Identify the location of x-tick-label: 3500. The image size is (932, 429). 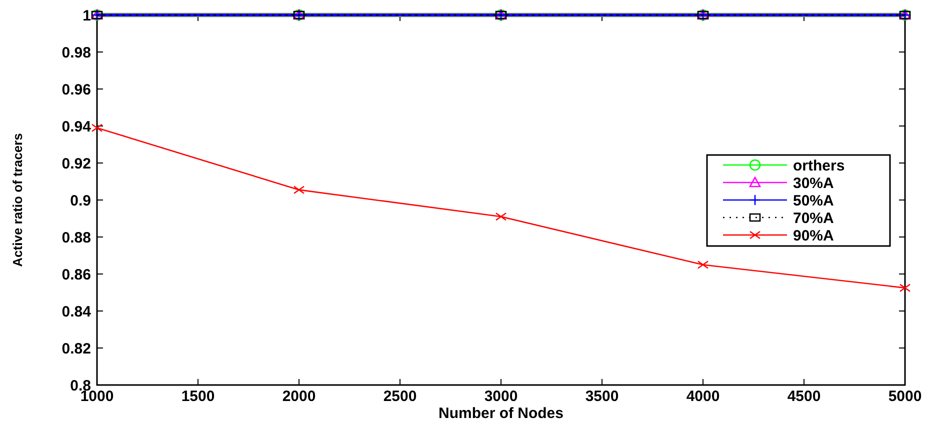
(602, 396).